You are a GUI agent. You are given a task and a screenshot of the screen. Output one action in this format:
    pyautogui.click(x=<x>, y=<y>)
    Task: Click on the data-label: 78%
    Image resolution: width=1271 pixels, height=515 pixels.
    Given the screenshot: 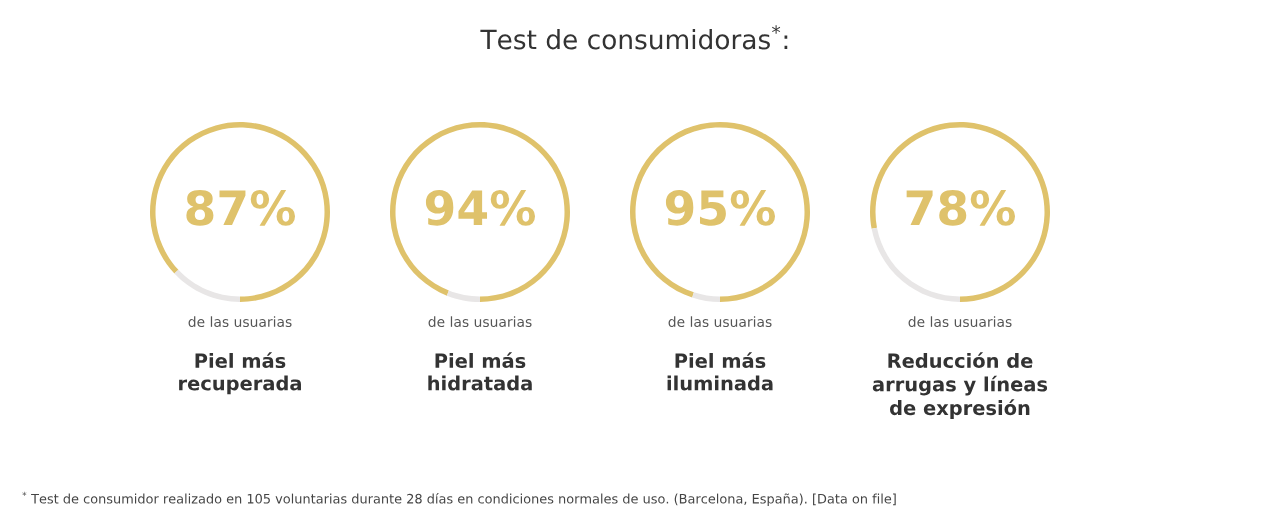 What is the action you would take?
    pyautogui.click(x=961, y=207)
    